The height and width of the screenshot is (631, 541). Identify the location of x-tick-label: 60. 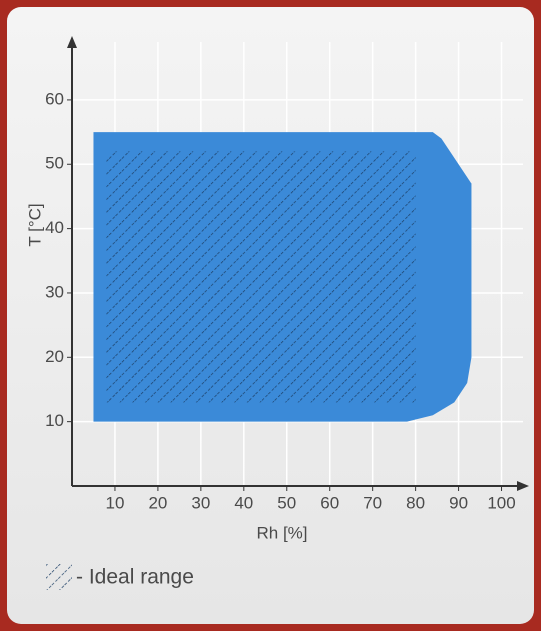
(329, 502).